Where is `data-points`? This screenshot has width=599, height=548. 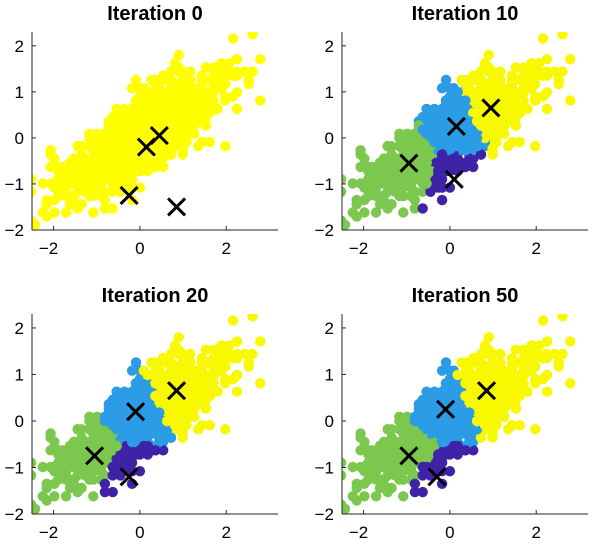
data-points is located at coordinates (459, 131).